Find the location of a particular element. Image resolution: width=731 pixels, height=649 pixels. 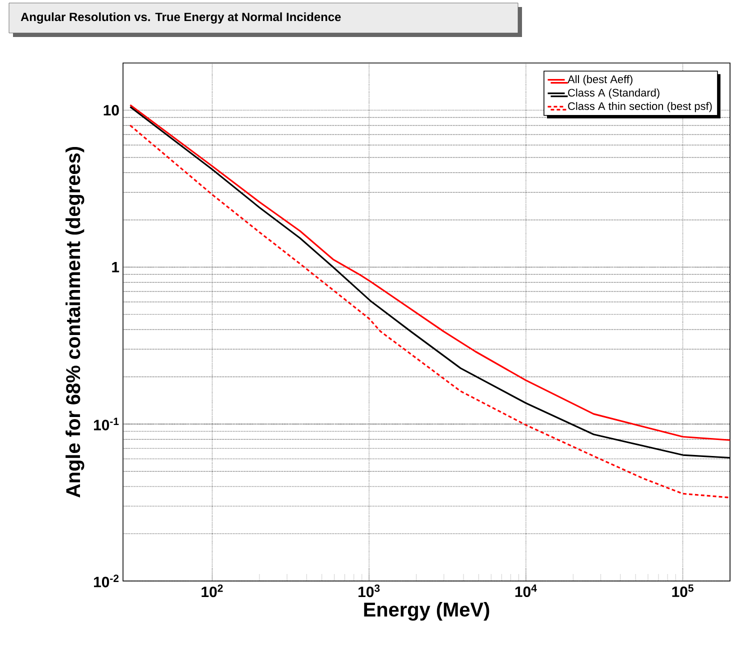

x-tick-label: 10$^{4}$ is located at coordinates (526, 591).